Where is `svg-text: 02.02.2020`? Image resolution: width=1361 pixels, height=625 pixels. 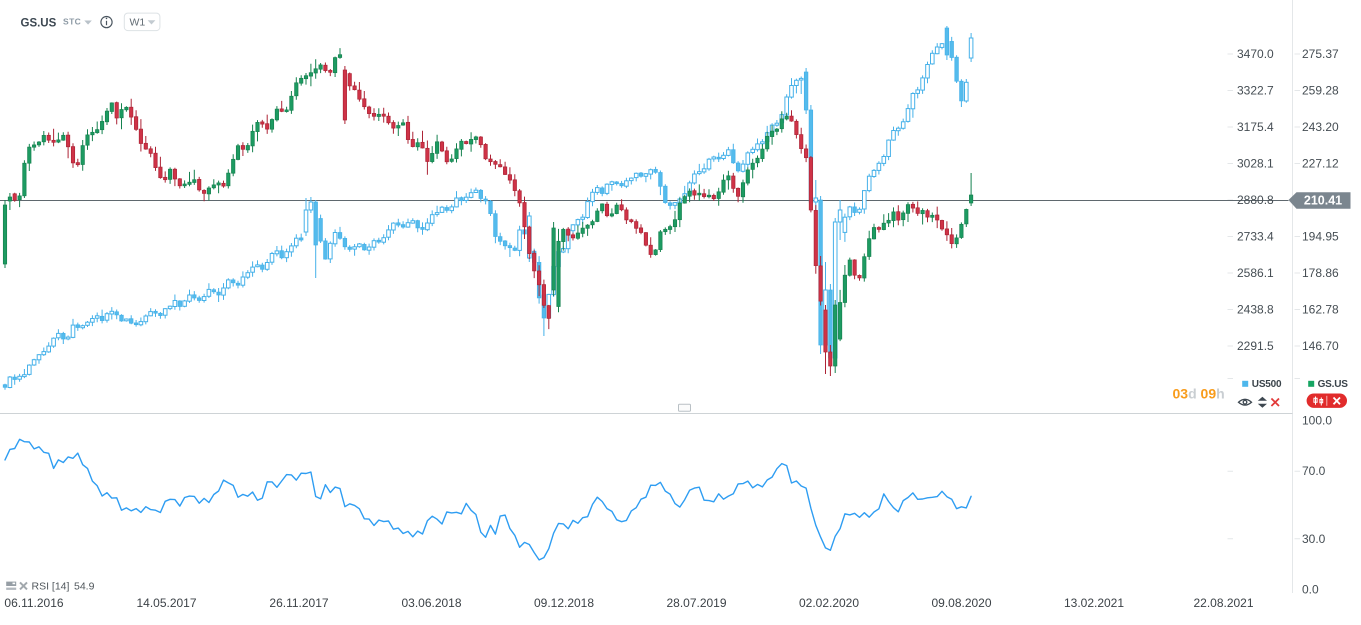
svg-text: 02.02.2020 is located at coordinates (829, 603).